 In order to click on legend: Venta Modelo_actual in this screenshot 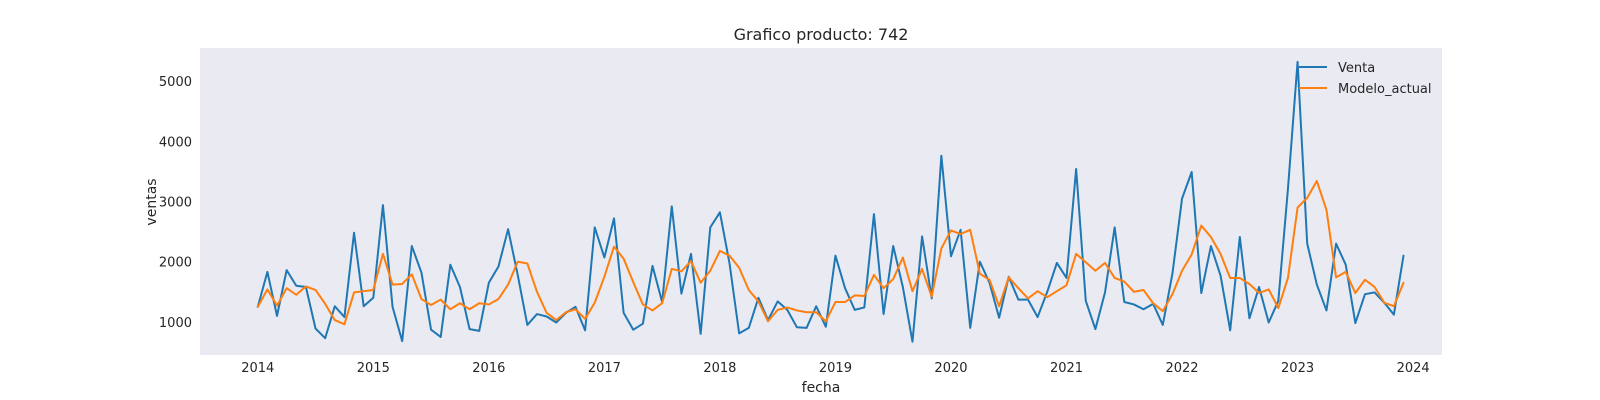, I will do `click(1365, 79)`.